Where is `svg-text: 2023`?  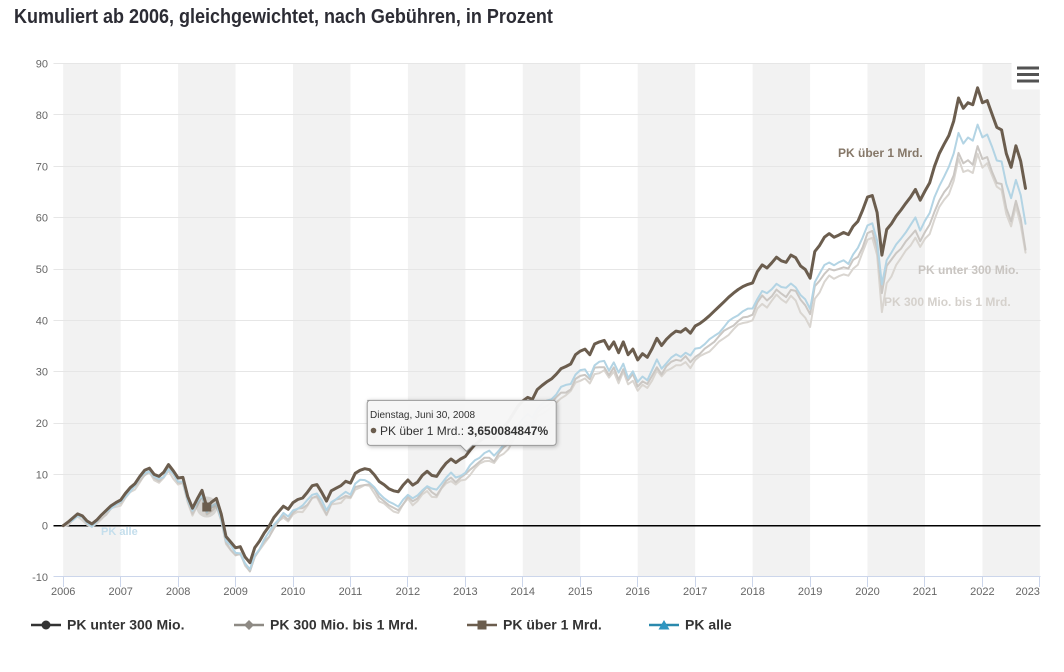
svg-text: 2023 is located at coordinates (1027, 592).